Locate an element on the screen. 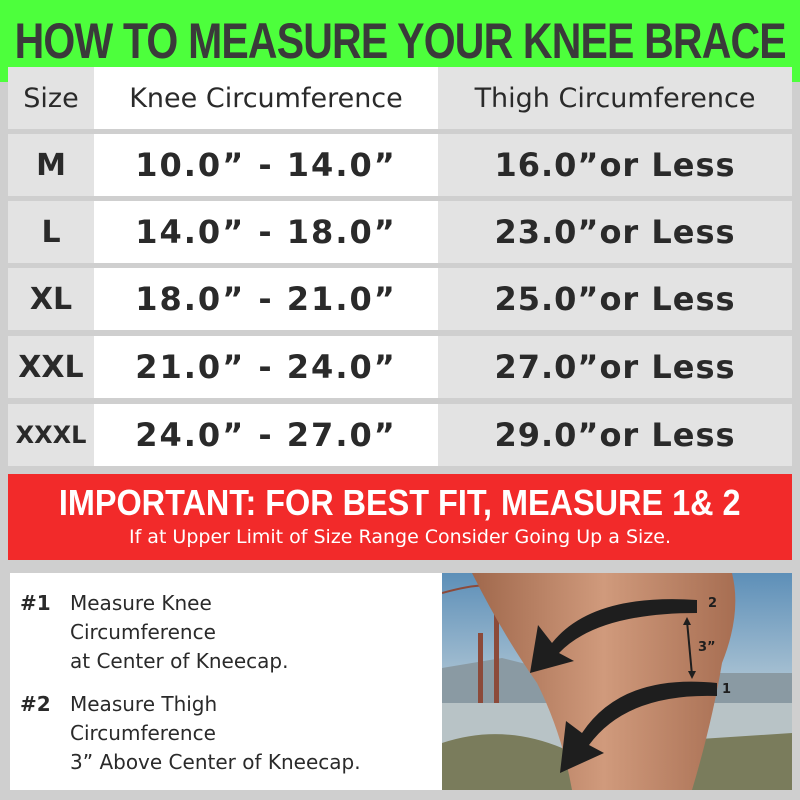 This screenshot has height=800, width=800. thigh-cell: 23.0”or Less is located at coordinates (615, 232).